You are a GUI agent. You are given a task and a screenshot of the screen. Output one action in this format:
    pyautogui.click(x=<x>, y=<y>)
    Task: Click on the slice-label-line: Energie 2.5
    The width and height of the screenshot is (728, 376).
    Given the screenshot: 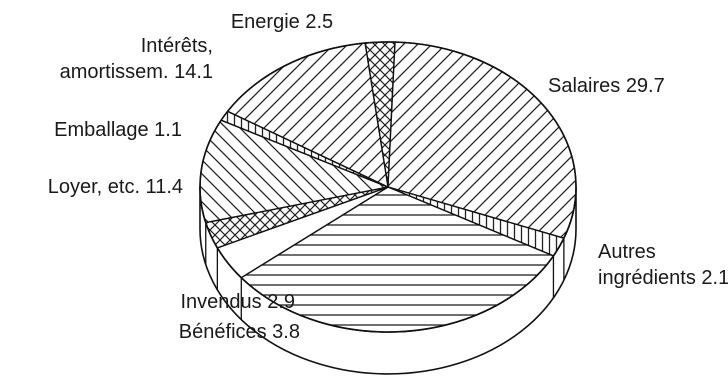 What is the action you would take?
    pyautogui.click(x=282, y=22)
    